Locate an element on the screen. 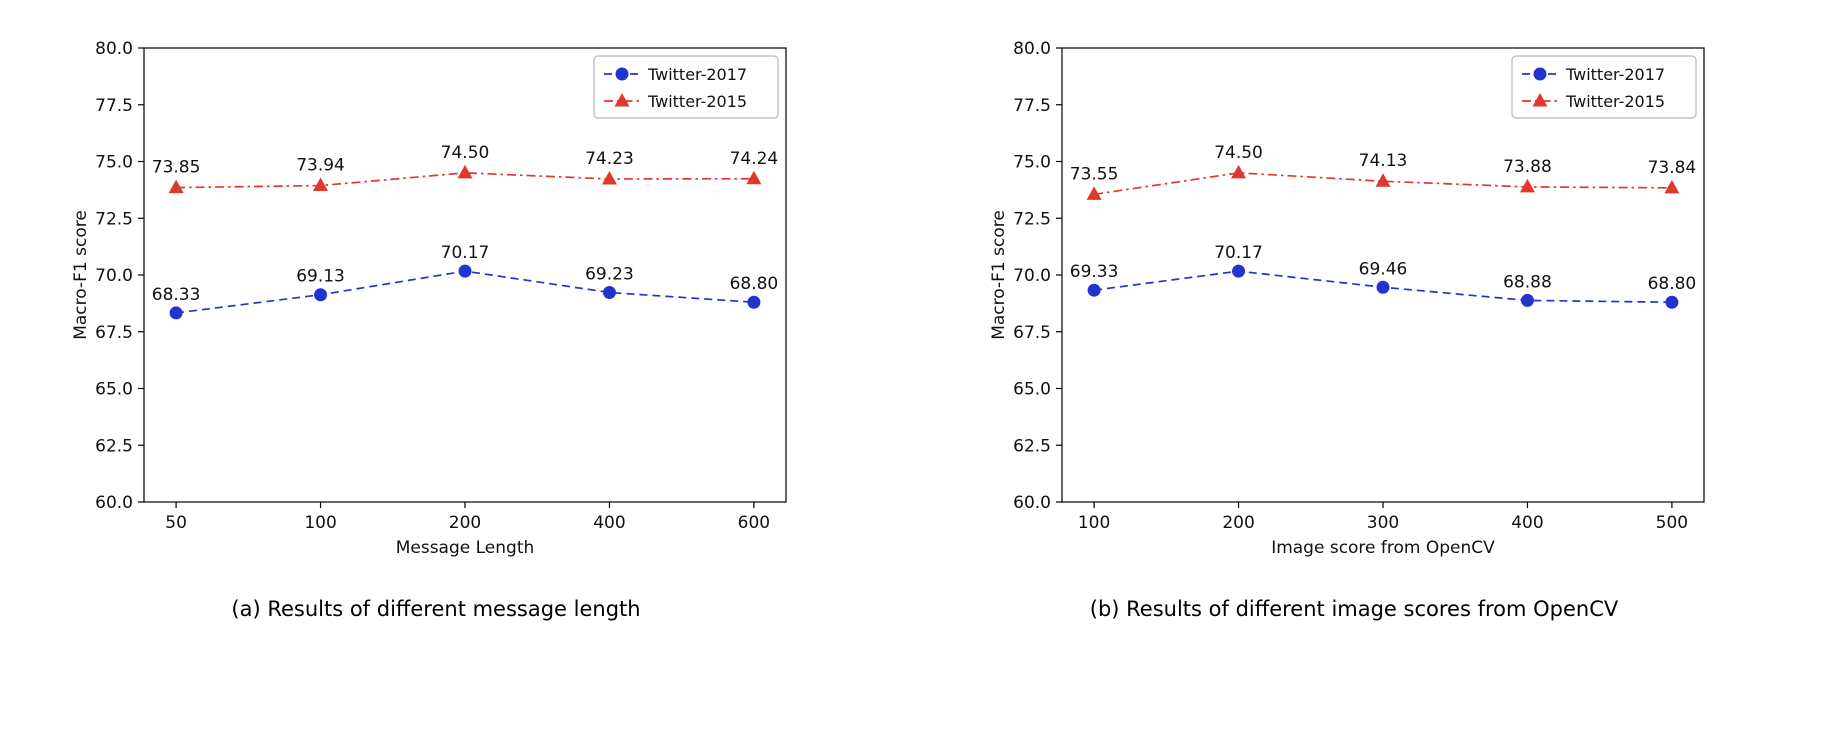 This screenshot has width=1836, height=736. x-axis-label: Image score from OpenCV is located at coordinates (1383, 548).